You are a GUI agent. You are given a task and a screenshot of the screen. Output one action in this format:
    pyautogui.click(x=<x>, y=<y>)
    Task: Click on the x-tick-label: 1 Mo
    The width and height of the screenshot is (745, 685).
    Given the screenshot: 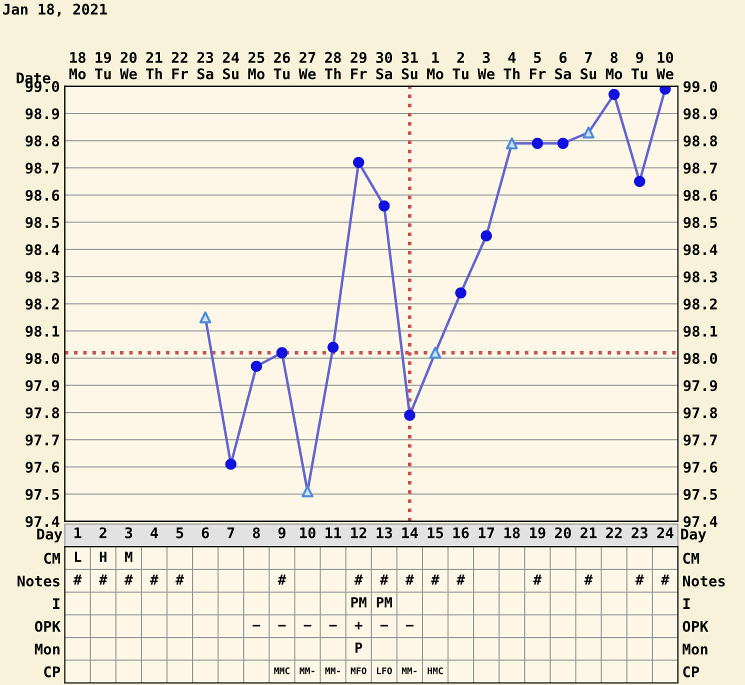 What is the action you would take?
    pyautogui.click(x=435, y=66)
    